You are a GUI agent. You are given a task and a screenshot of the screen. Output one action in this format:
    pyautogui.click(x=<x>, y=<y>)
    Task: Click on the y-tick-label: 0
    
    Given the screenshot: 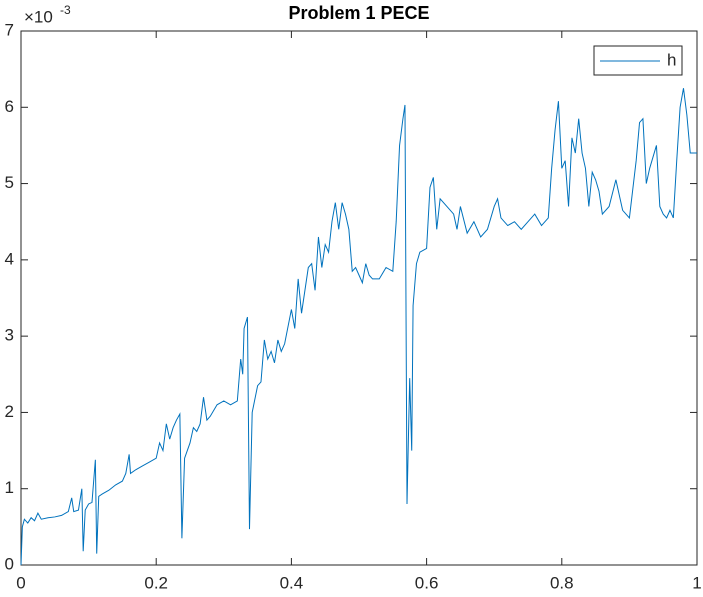 What is the action you would take?
    pyautogui.click(x=9, y=563)
    